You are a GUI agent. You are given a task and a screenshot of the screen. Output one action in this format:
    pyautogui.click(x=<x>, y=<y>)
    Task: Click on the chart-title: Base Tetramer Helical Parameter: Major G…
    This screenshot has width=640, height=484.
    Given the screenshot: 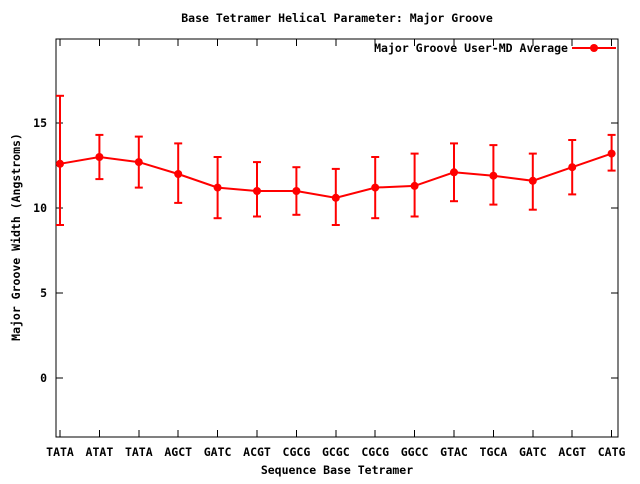 What is the action you would take?
    pyautogui.click(x=337, y=18)
    